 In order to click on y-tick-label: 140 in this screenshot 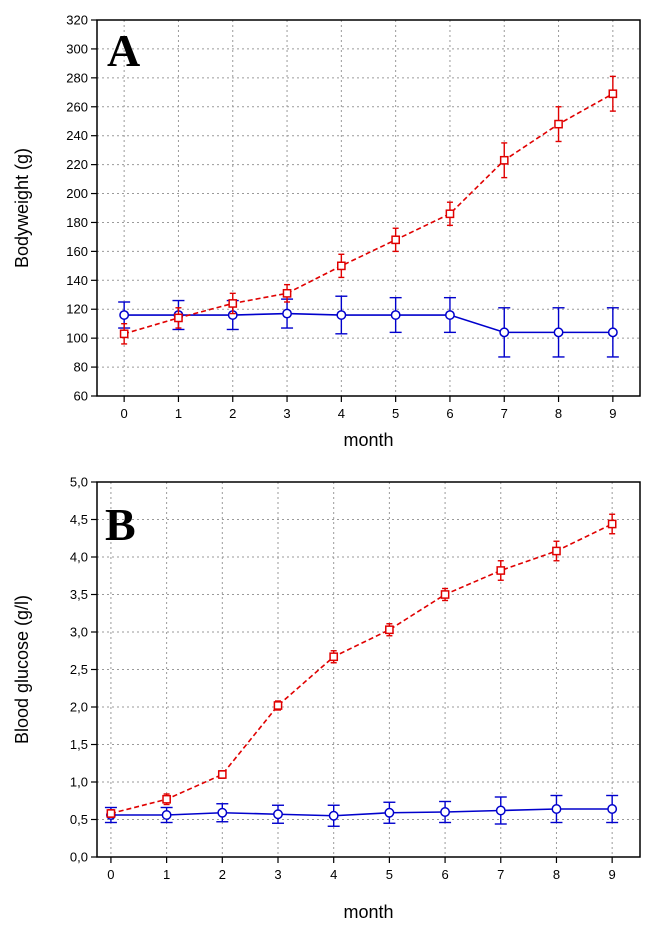, I will do `click(77, 280)`.